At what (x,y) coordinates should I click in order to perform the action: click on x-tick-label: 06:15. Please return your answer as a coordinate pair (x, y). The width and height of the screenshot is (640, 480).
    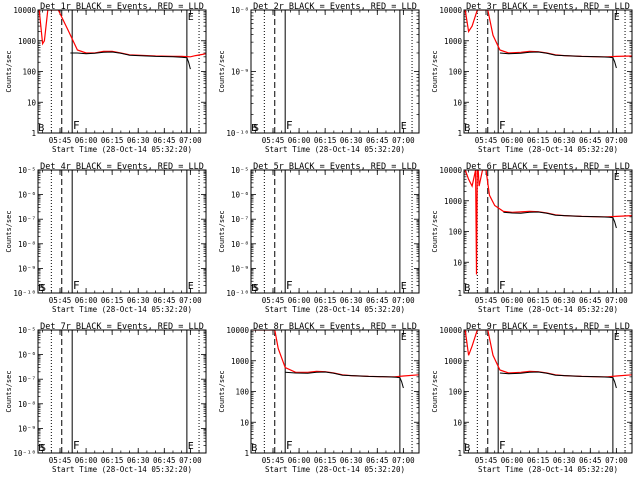
    Looking at the image, I should click on (538, 300).